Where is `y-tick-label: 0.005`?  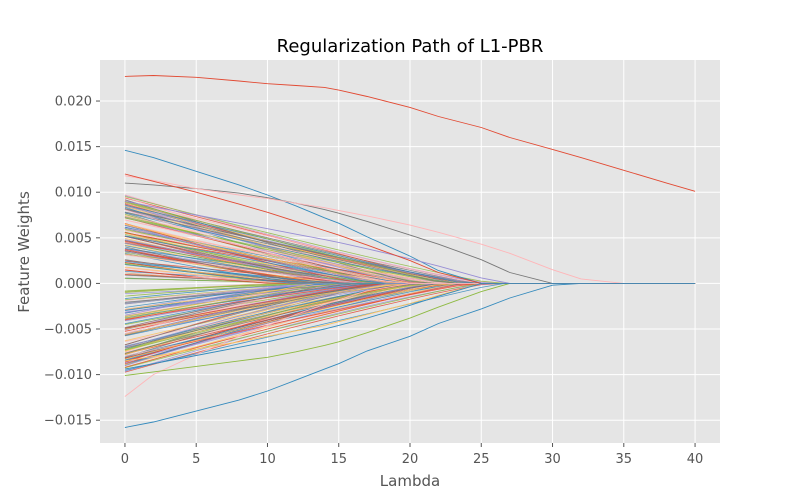
y-tick-label: 0.005 is located at coordinates (73, 238).